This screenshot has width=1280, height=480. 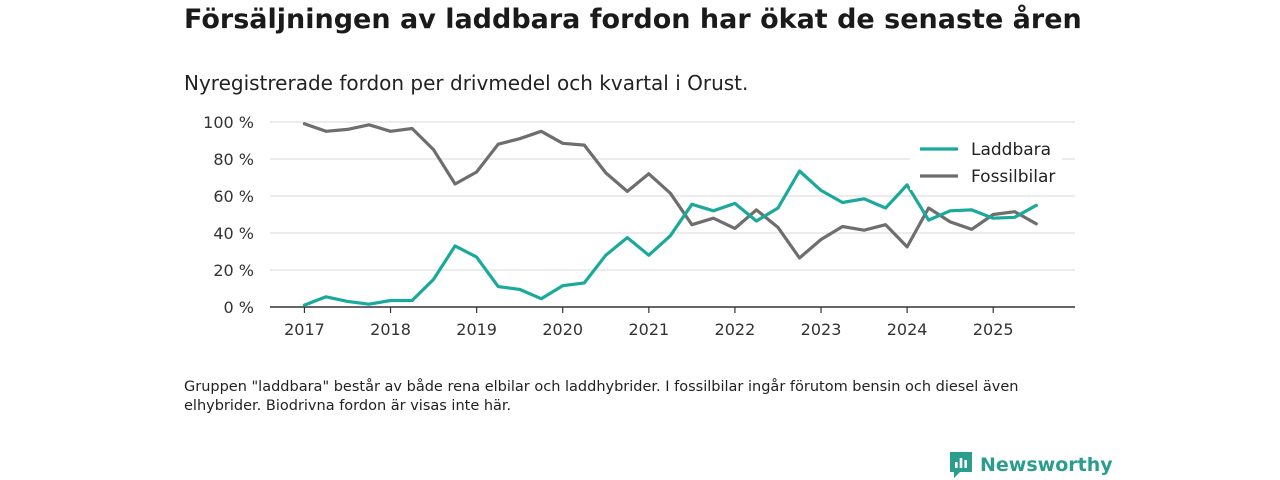 I want to click on y-axis-ticks: 0 % 20 % 40 % 60 % 80 % 100 %, so click(x=228, y=215).